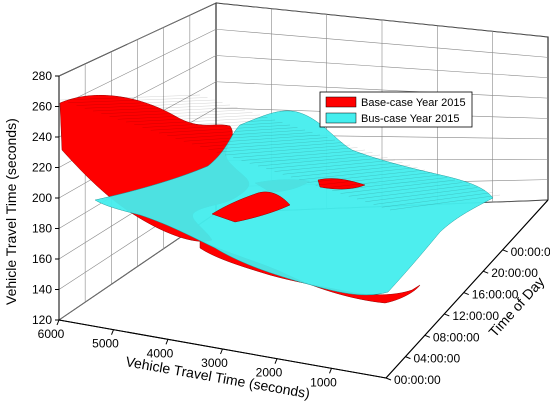 The image size is (550, 411). What do you see at coordinates (456, 337) in the screenshot?
I see `y-tick-label: 08:00:00` at bounding box center [456, 337].